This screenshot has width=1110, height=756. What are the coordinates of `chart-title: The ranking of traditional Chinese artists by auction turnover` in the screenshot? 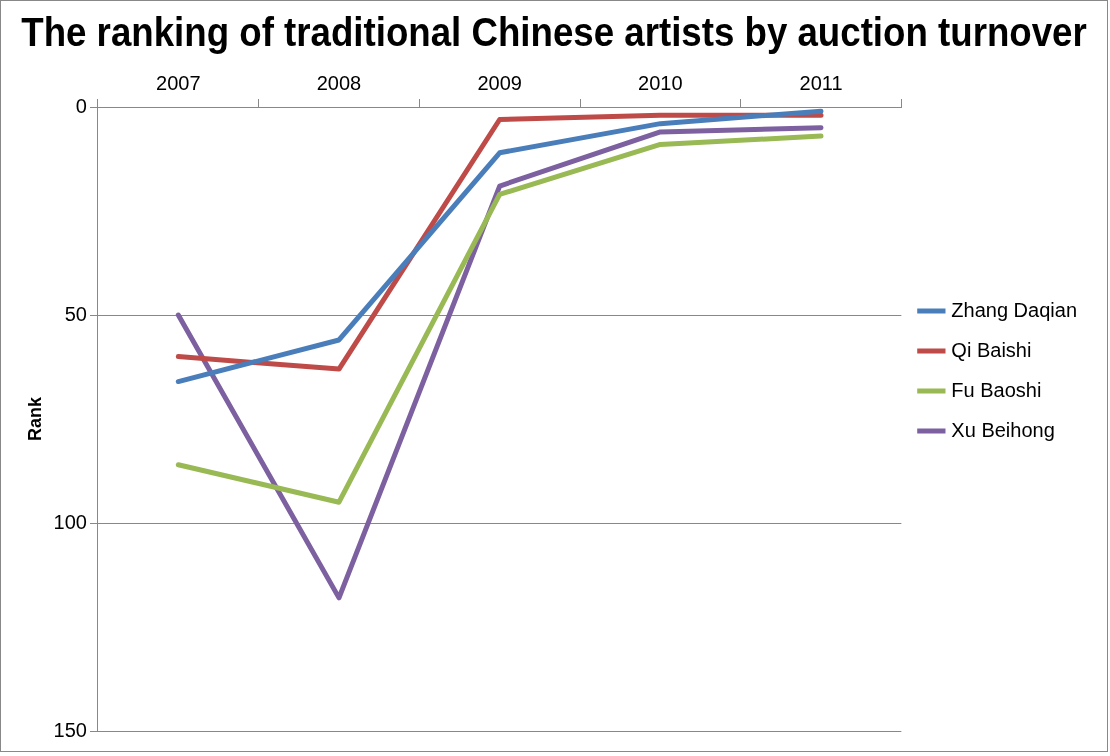 It's located at (554, 32).